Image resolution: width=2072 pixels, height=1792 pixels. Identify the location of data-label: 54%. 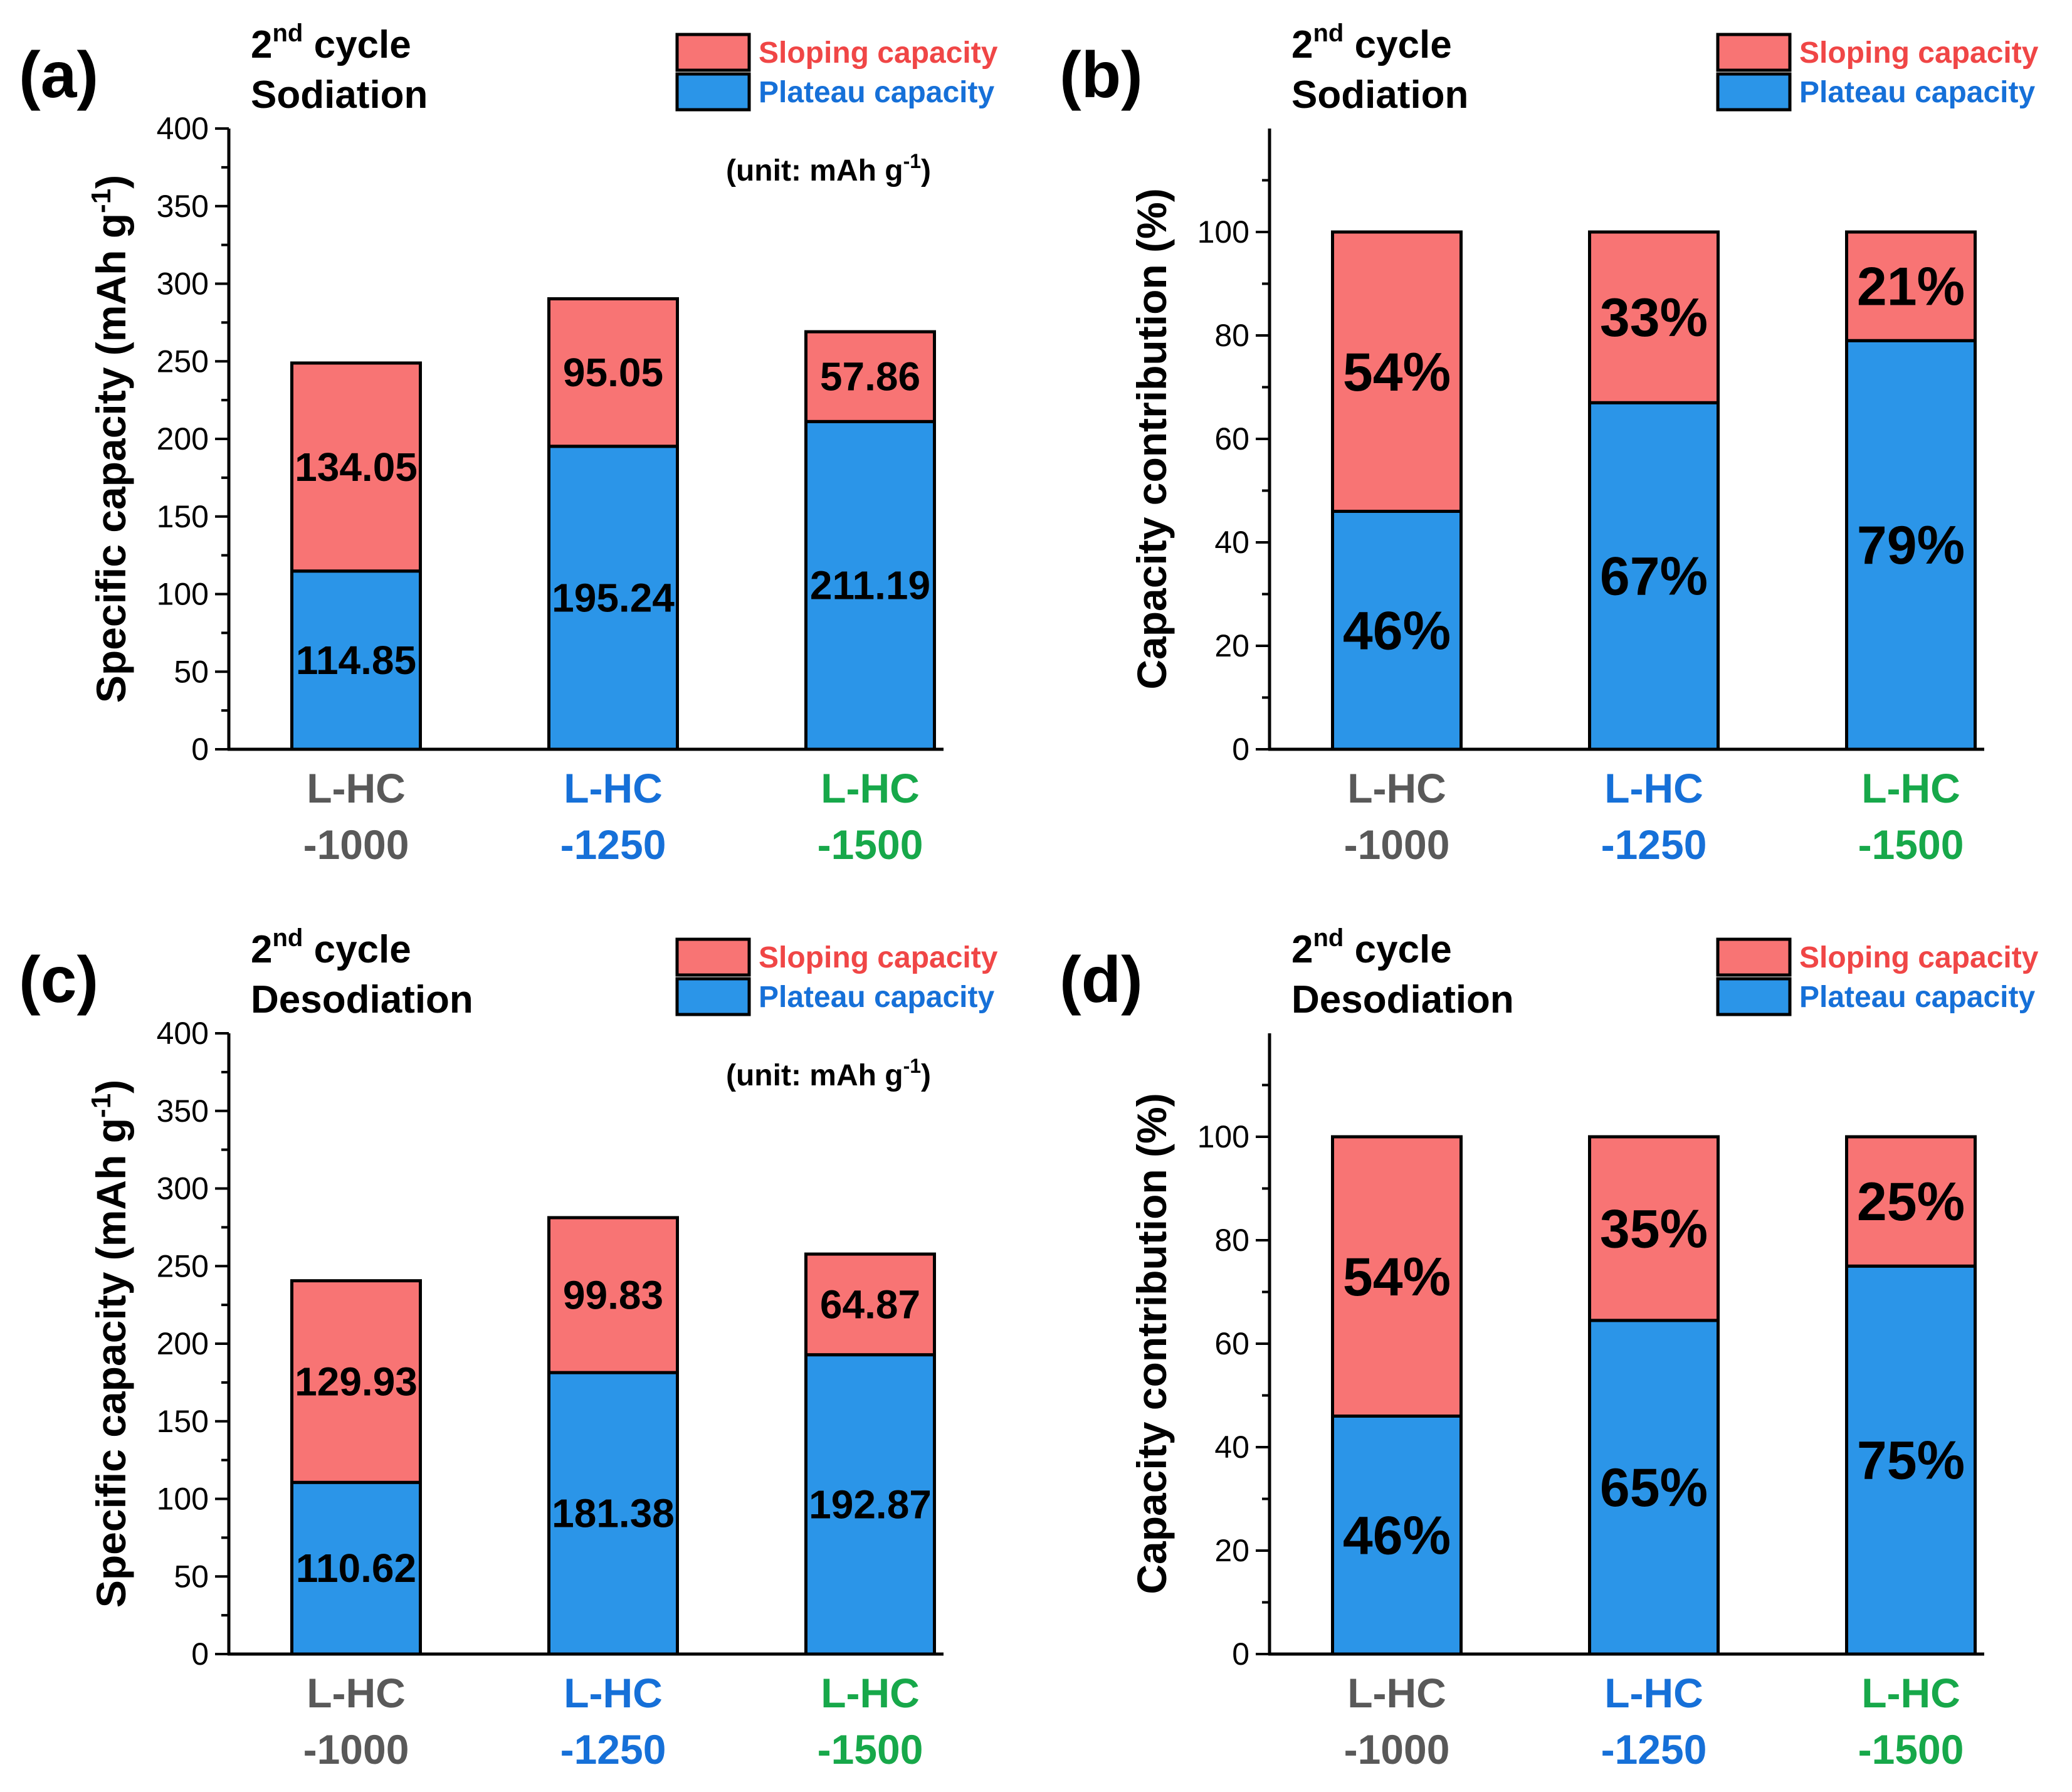
(1397, 372).